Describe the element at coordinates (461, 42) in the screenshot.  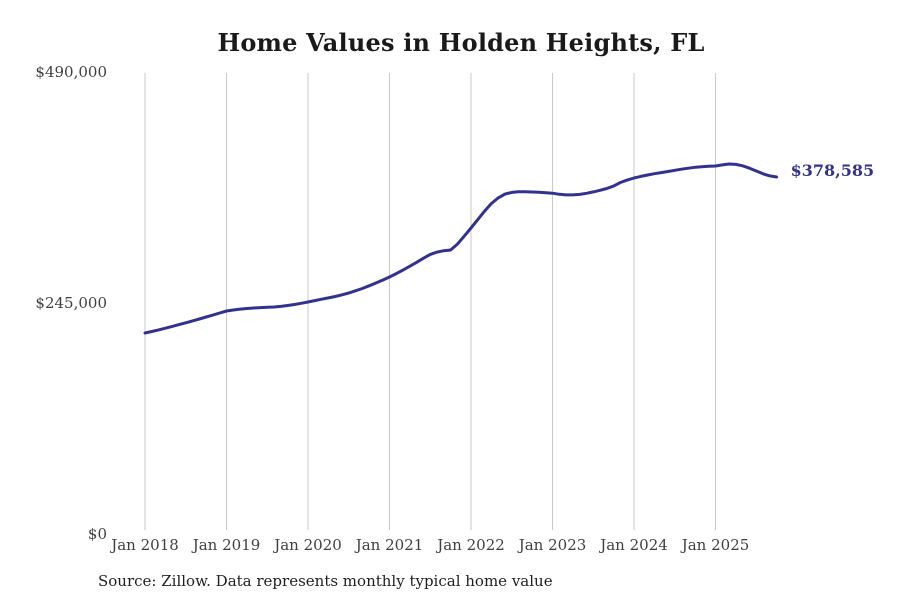
I see `chart-title: Home Values in Holden Heights, FL` at that location.